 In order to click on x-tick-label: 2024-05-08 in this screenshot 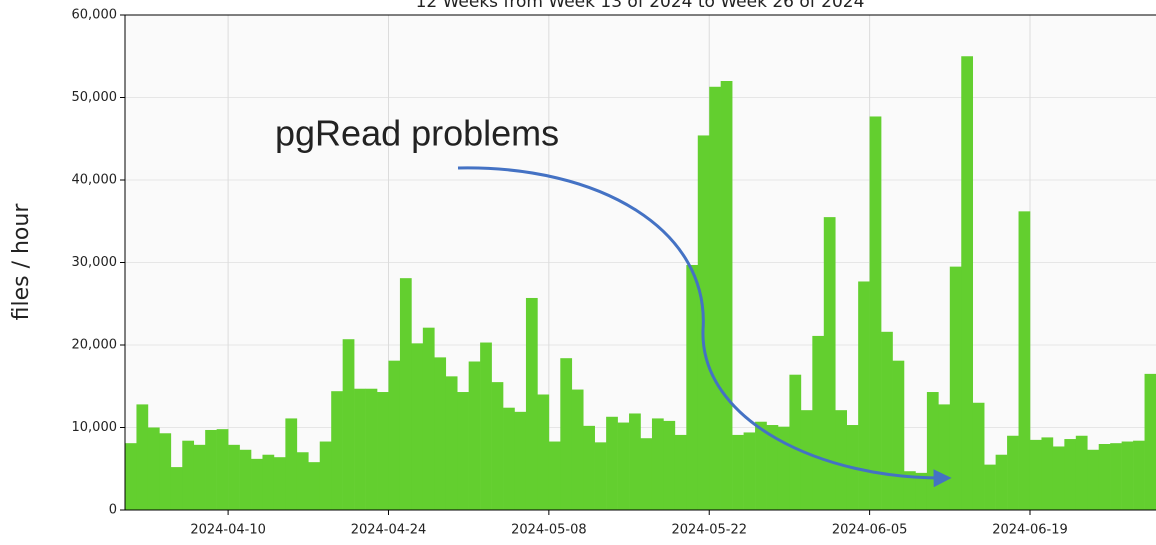, I will do `click(549, 530)`.